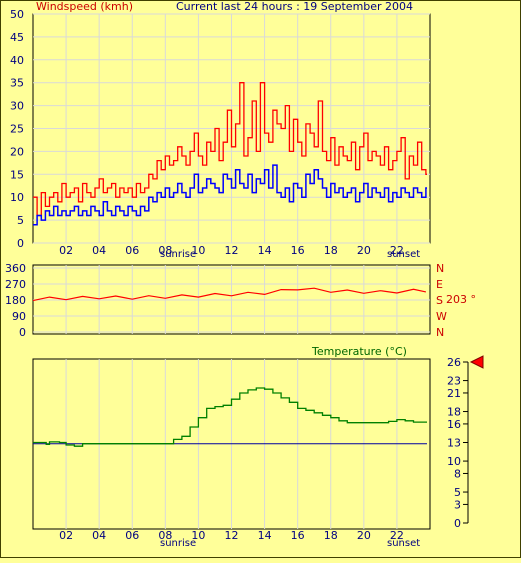  Describe the element at coordinates (364, 535) in the screenshot. I see `temperature-x-tick-label: 20` at that location.